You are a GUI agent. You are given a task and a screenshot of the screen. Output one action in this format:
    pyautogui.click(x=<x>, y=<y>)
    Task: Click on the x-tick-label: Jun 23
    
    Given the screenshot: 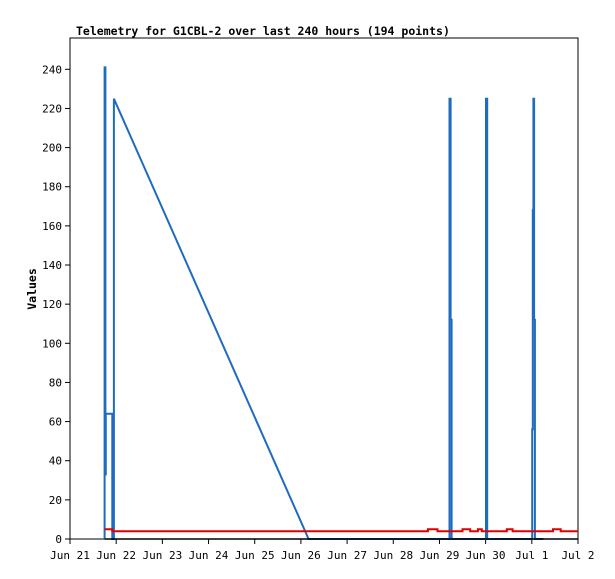 What is the action you would take?
    pyautogui.click(x=162, y=555)
    